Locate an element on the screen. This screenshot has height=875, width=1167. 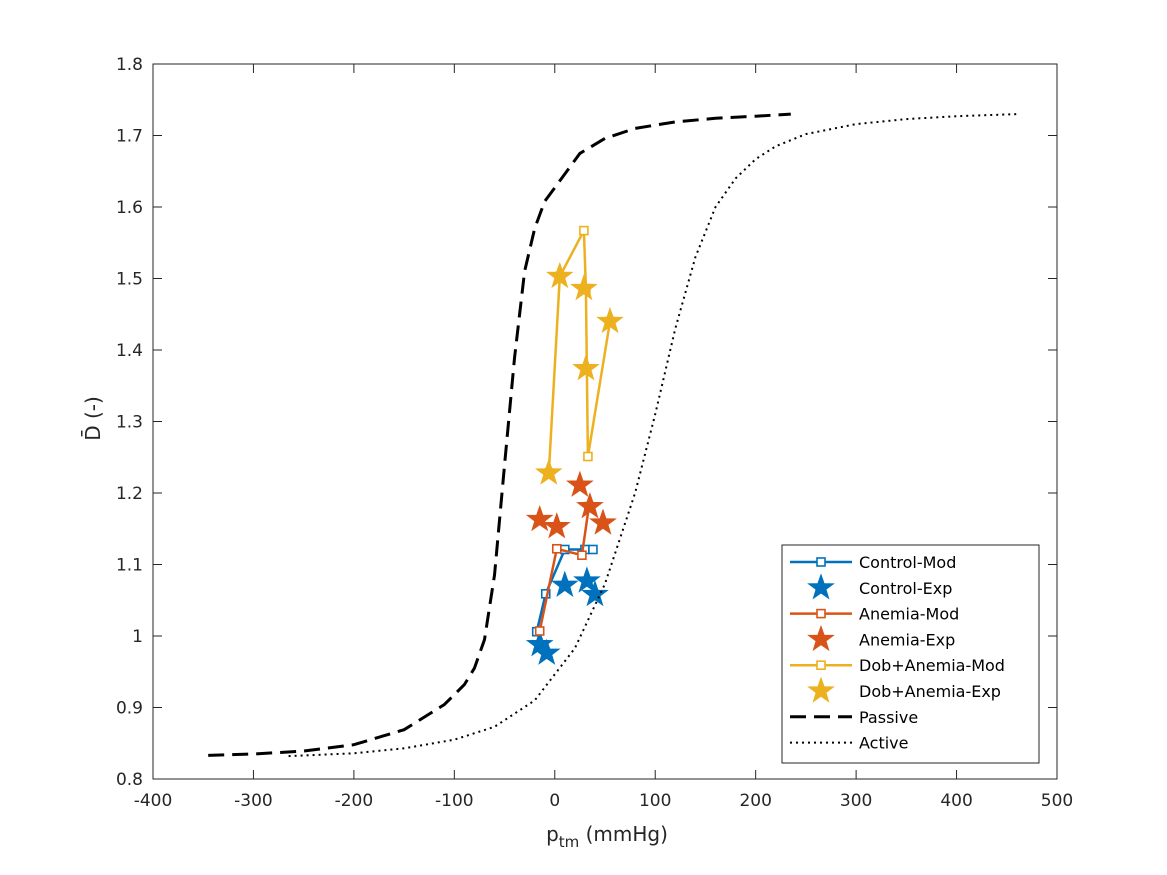
y-axis-label: D̄ (-) is located at coordinates (92, 418).